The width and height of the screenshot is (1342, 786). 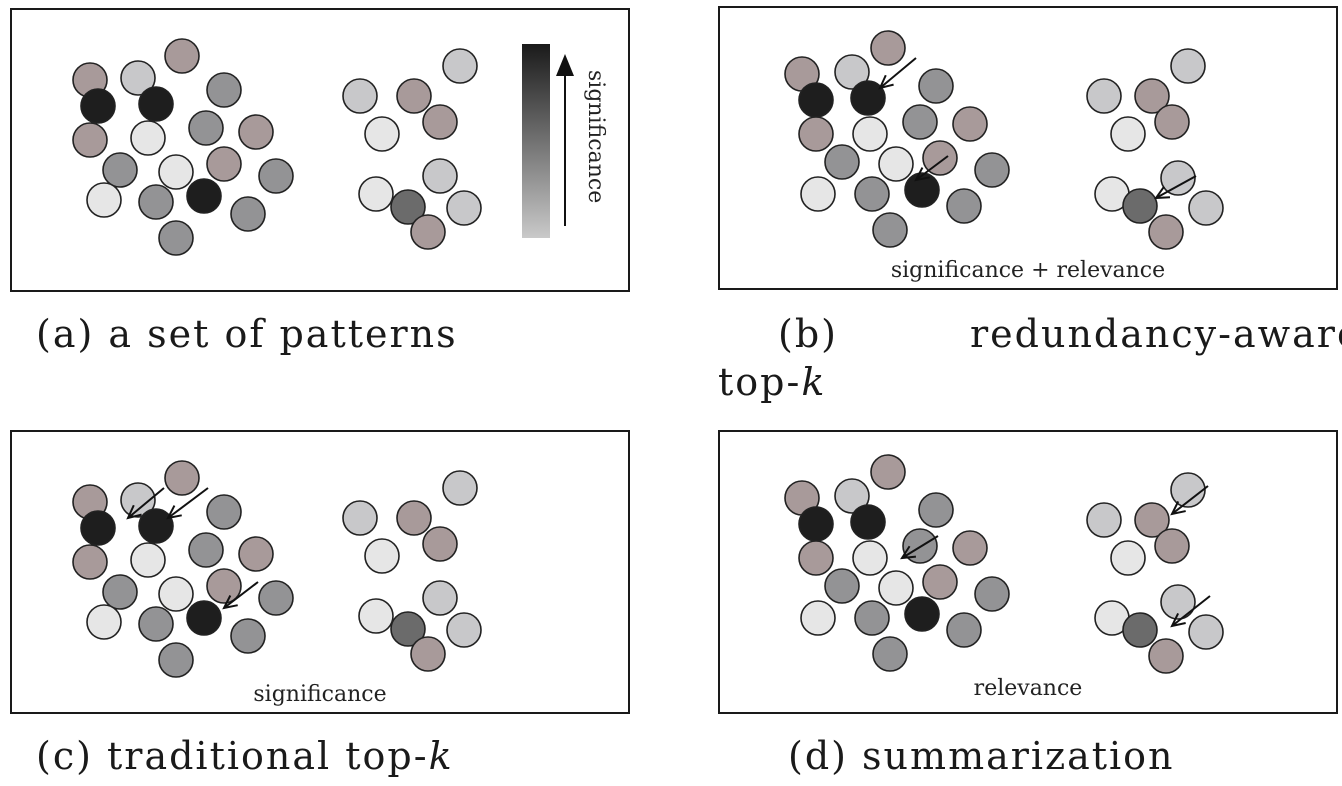 I want to click on panel-a-canvas, so click(x=323, y=147).